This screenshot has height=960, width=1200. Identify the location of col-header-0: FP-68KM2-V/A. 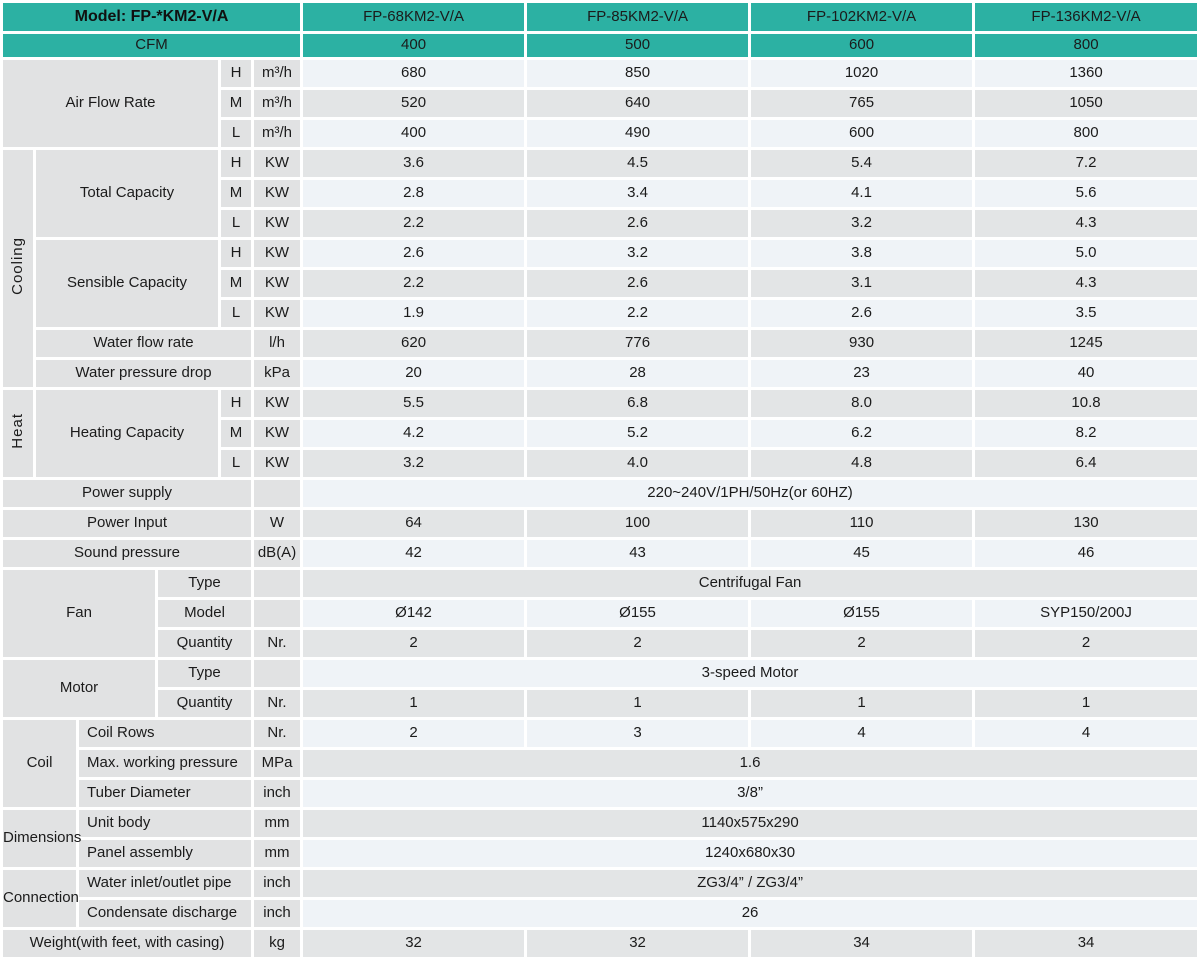
(414, 17).